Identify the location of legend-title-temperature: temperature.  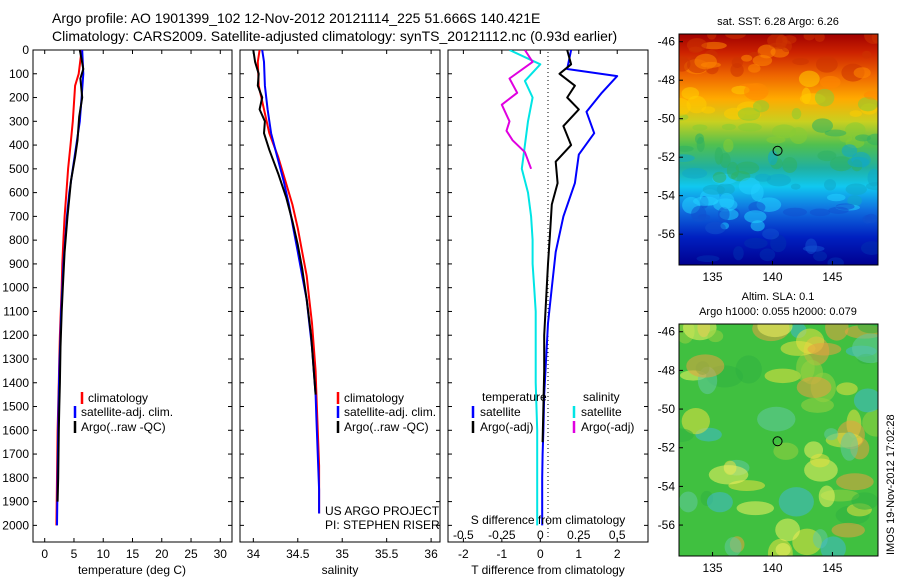
(514, 397).